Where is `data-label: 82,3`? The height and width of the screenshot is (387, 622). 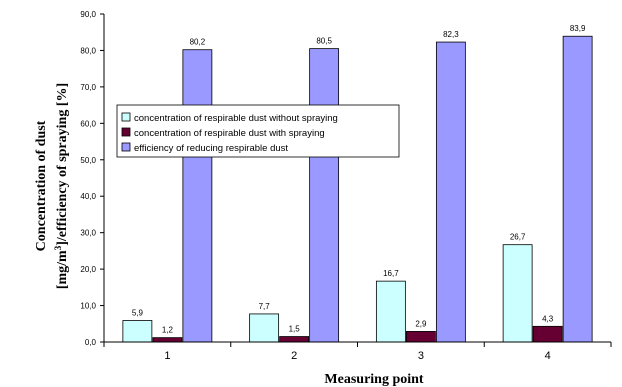
data-label: 82,3 is located at coordinates (451, 34).